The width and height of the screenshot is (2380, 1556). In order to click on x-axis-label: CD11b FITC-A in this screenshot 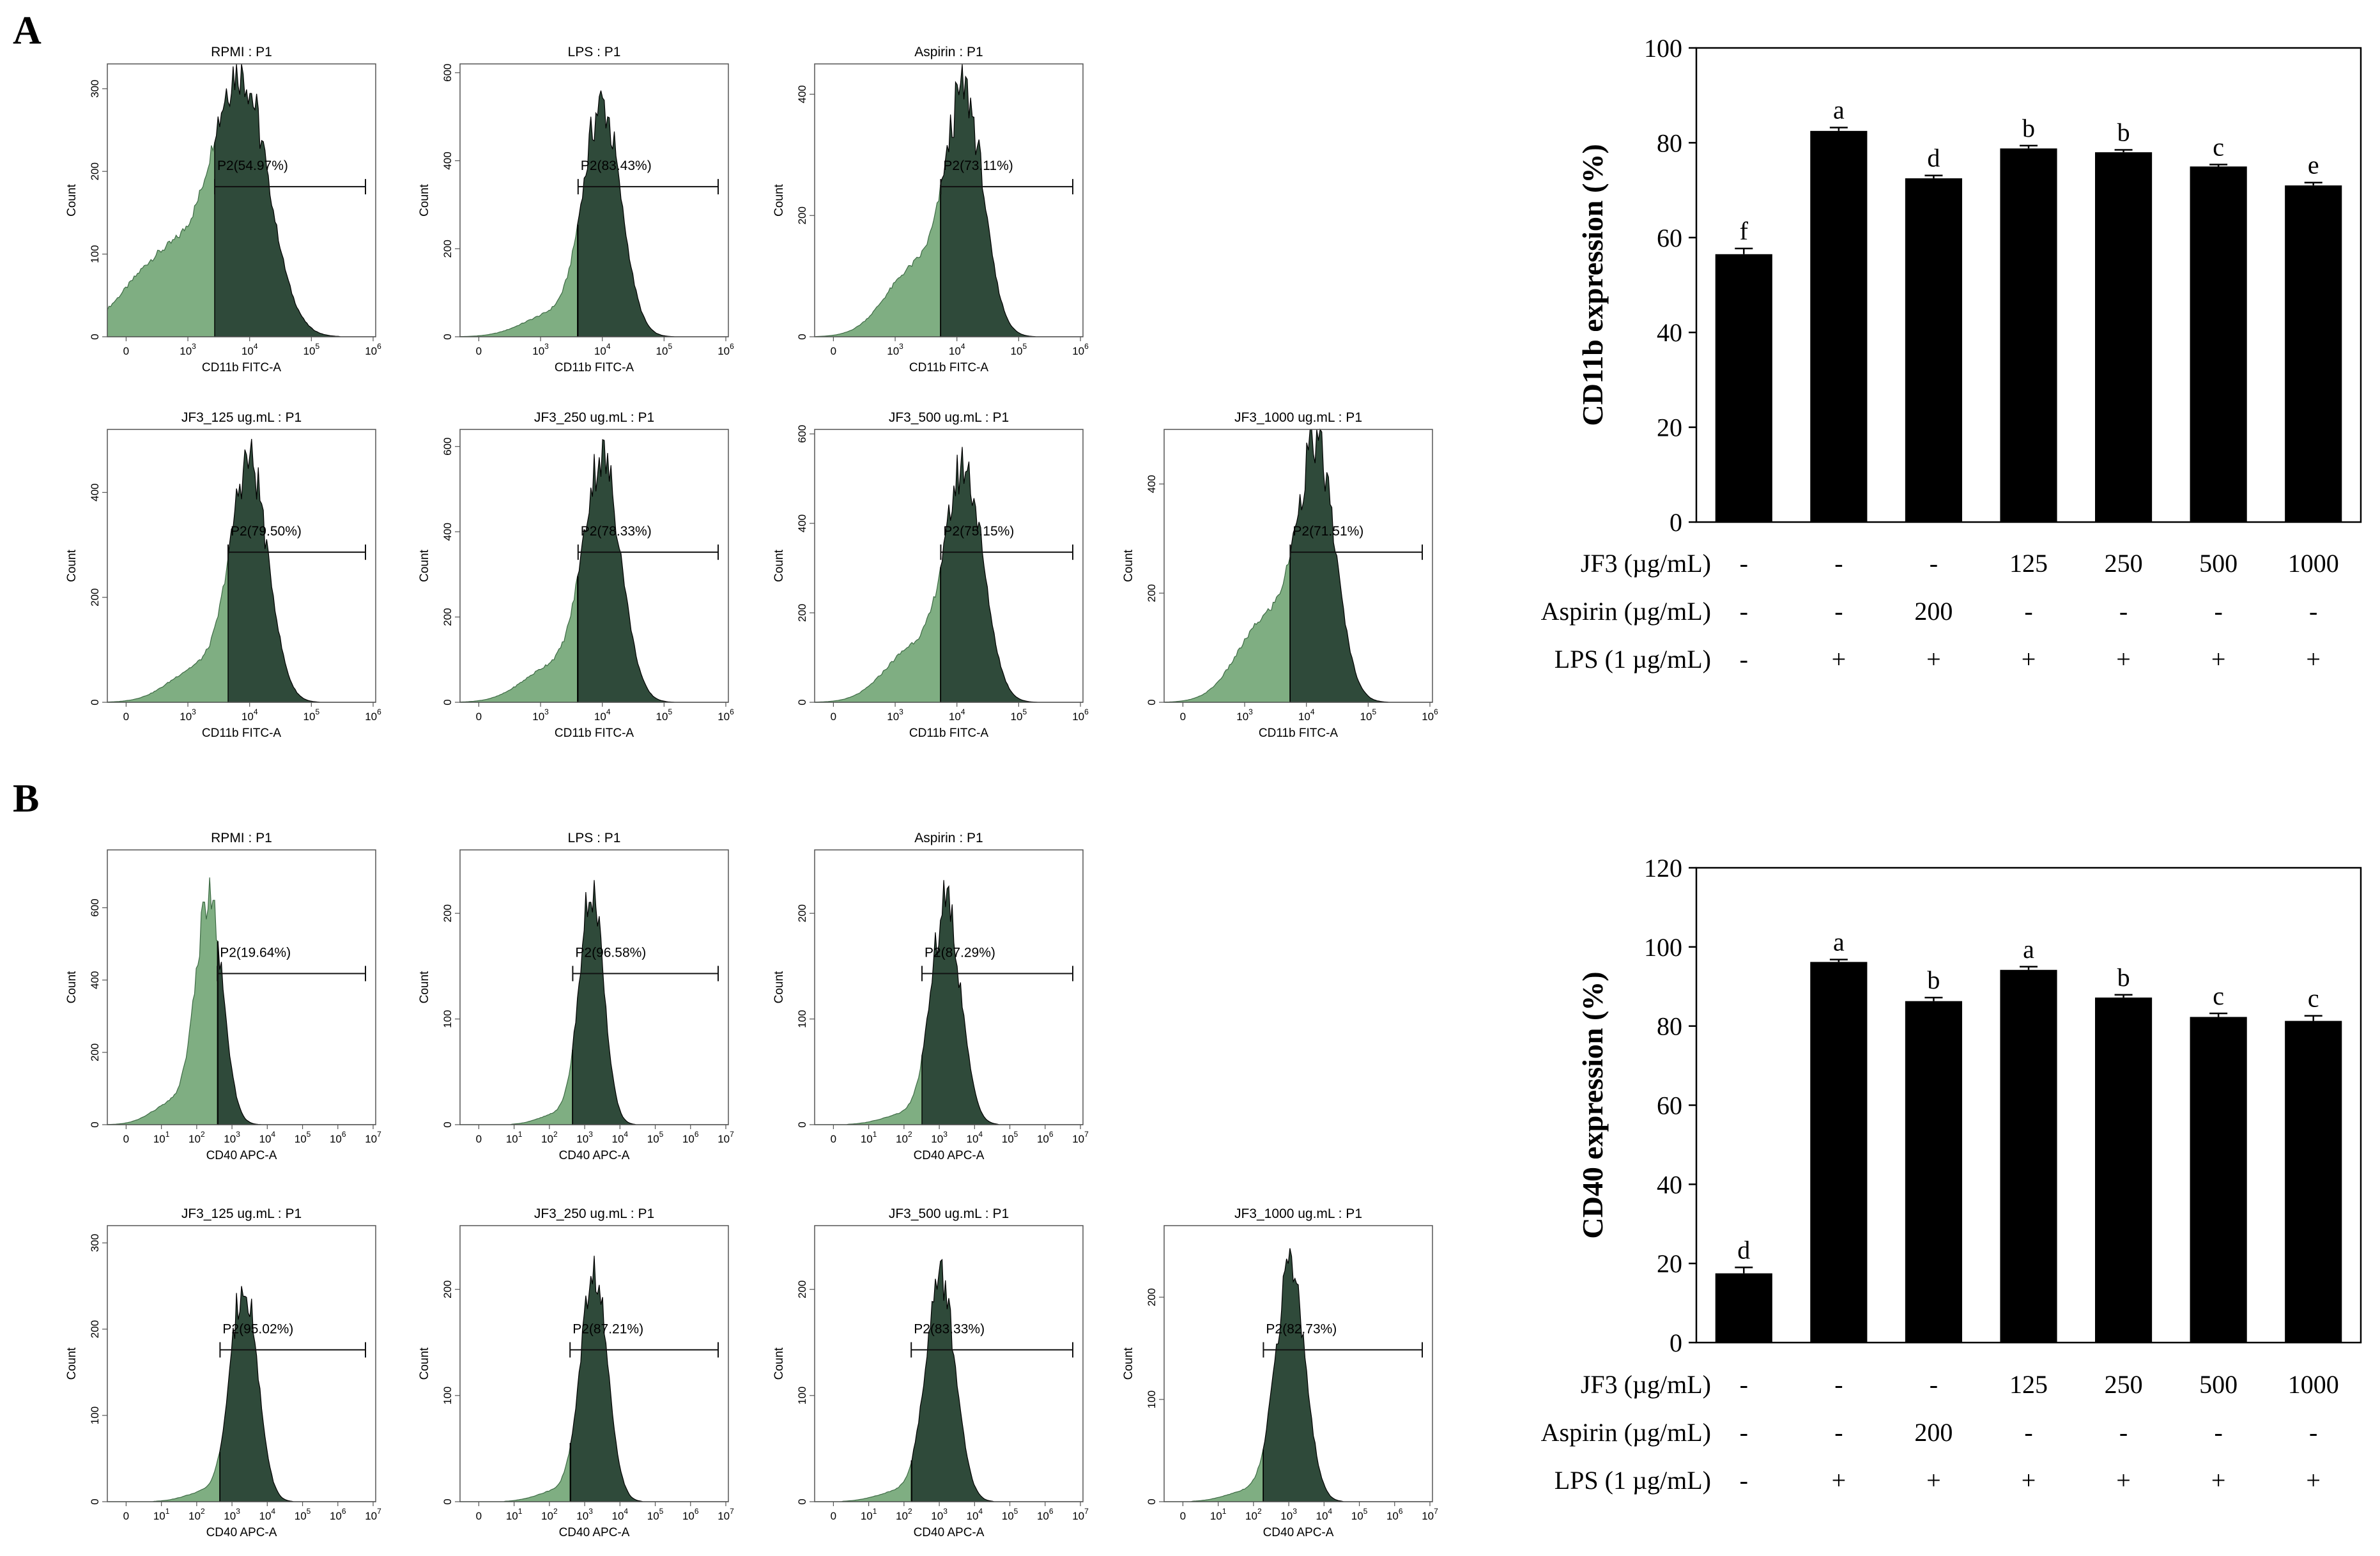, I will do `click(1299, 733)`.